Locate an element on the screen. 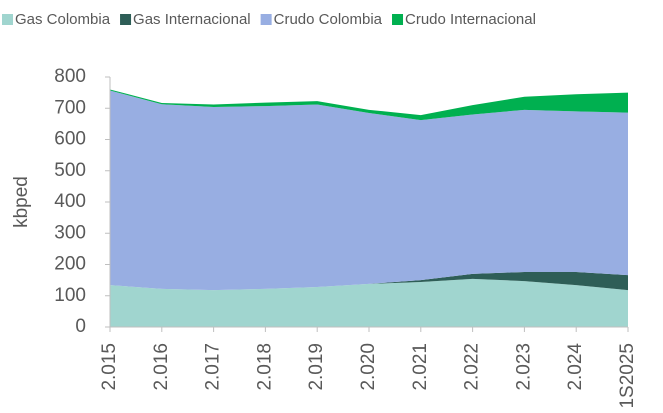 The width and height of the screenshot is (663, 413). y-tick-label: 0 is located at coordinates (80, 326).